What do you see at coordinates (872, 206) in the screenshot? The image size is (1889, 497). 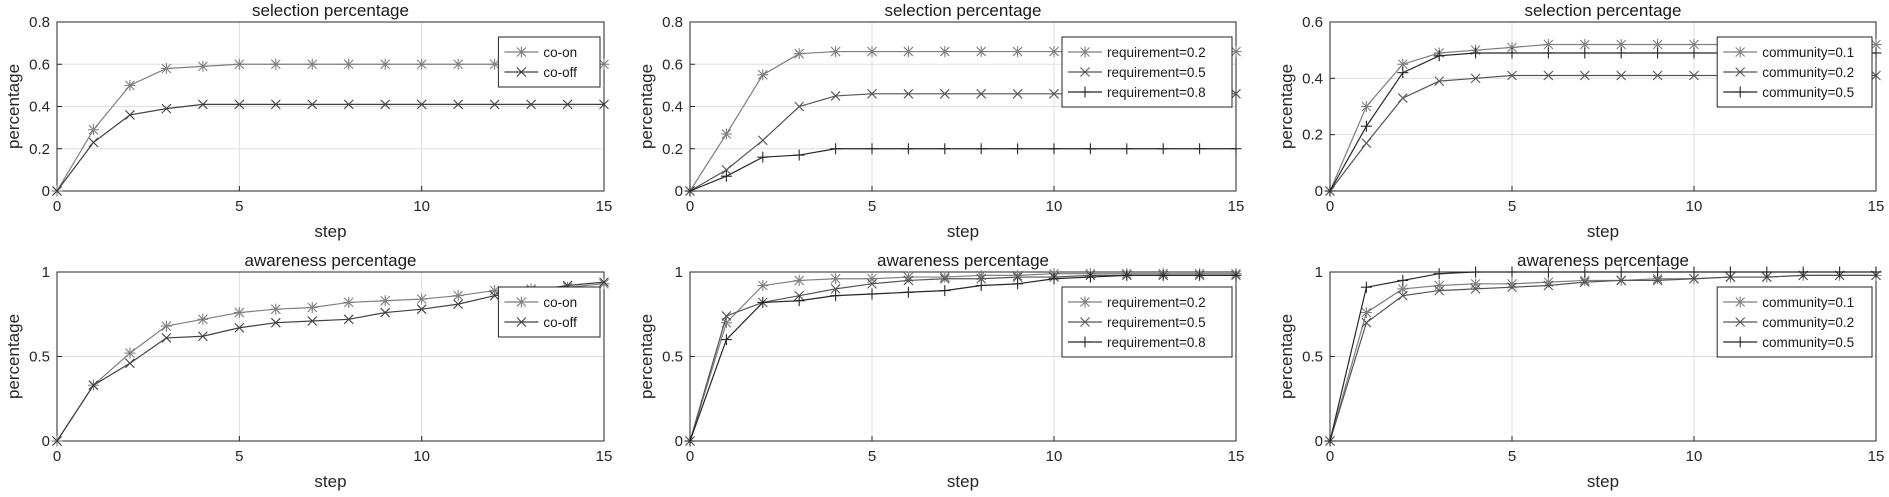 I see `x-tick-label: 5` at bounding box center [872, 206].